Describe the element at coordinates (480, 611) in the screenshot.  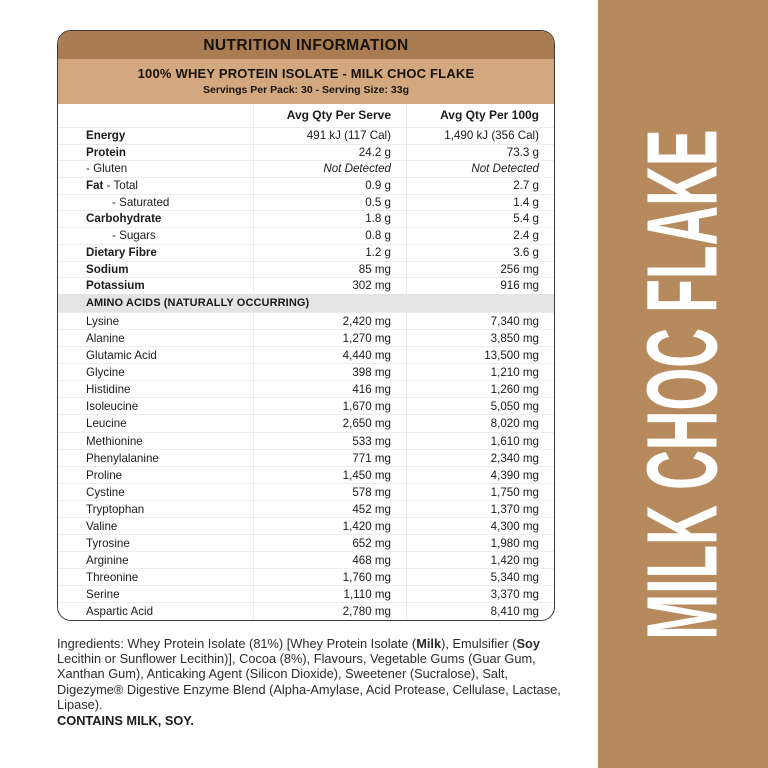
I see `amino-per100-value: 8,410 mg` at that location.